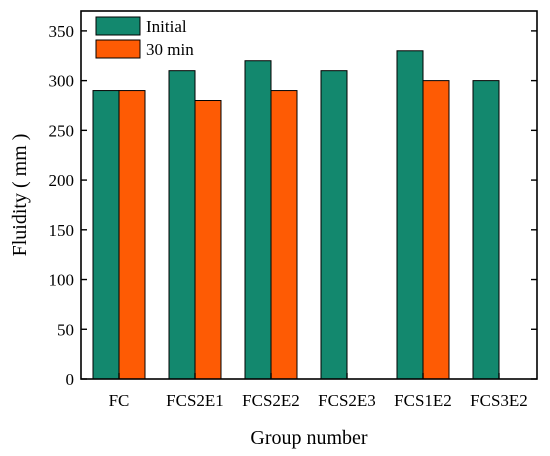  What do you see at coordinates (436, 230) in the screenshot?
I see `bar-30min-fcs1e2` at bounding box center [436, 230].